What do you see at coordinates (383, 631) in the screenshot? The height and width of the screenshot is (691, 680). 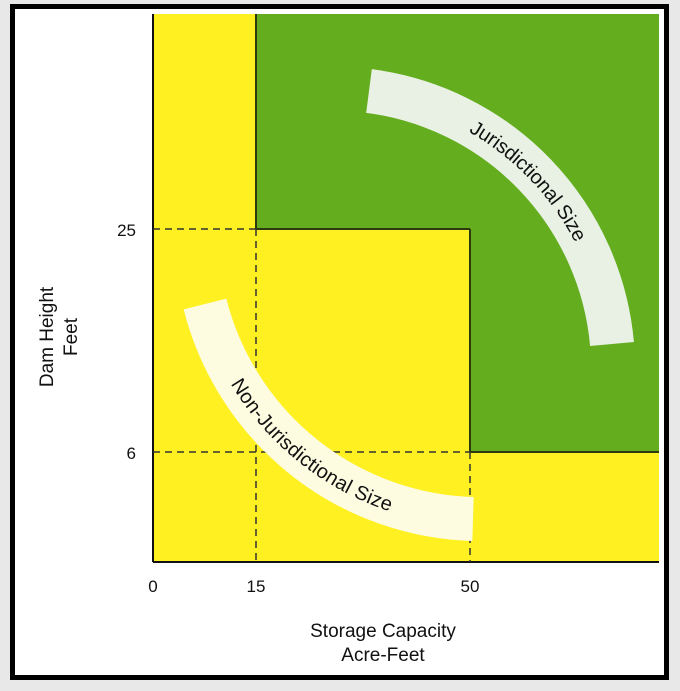 I see `x-axis-title: Storage Capacity` at bounding box center [383, 631].